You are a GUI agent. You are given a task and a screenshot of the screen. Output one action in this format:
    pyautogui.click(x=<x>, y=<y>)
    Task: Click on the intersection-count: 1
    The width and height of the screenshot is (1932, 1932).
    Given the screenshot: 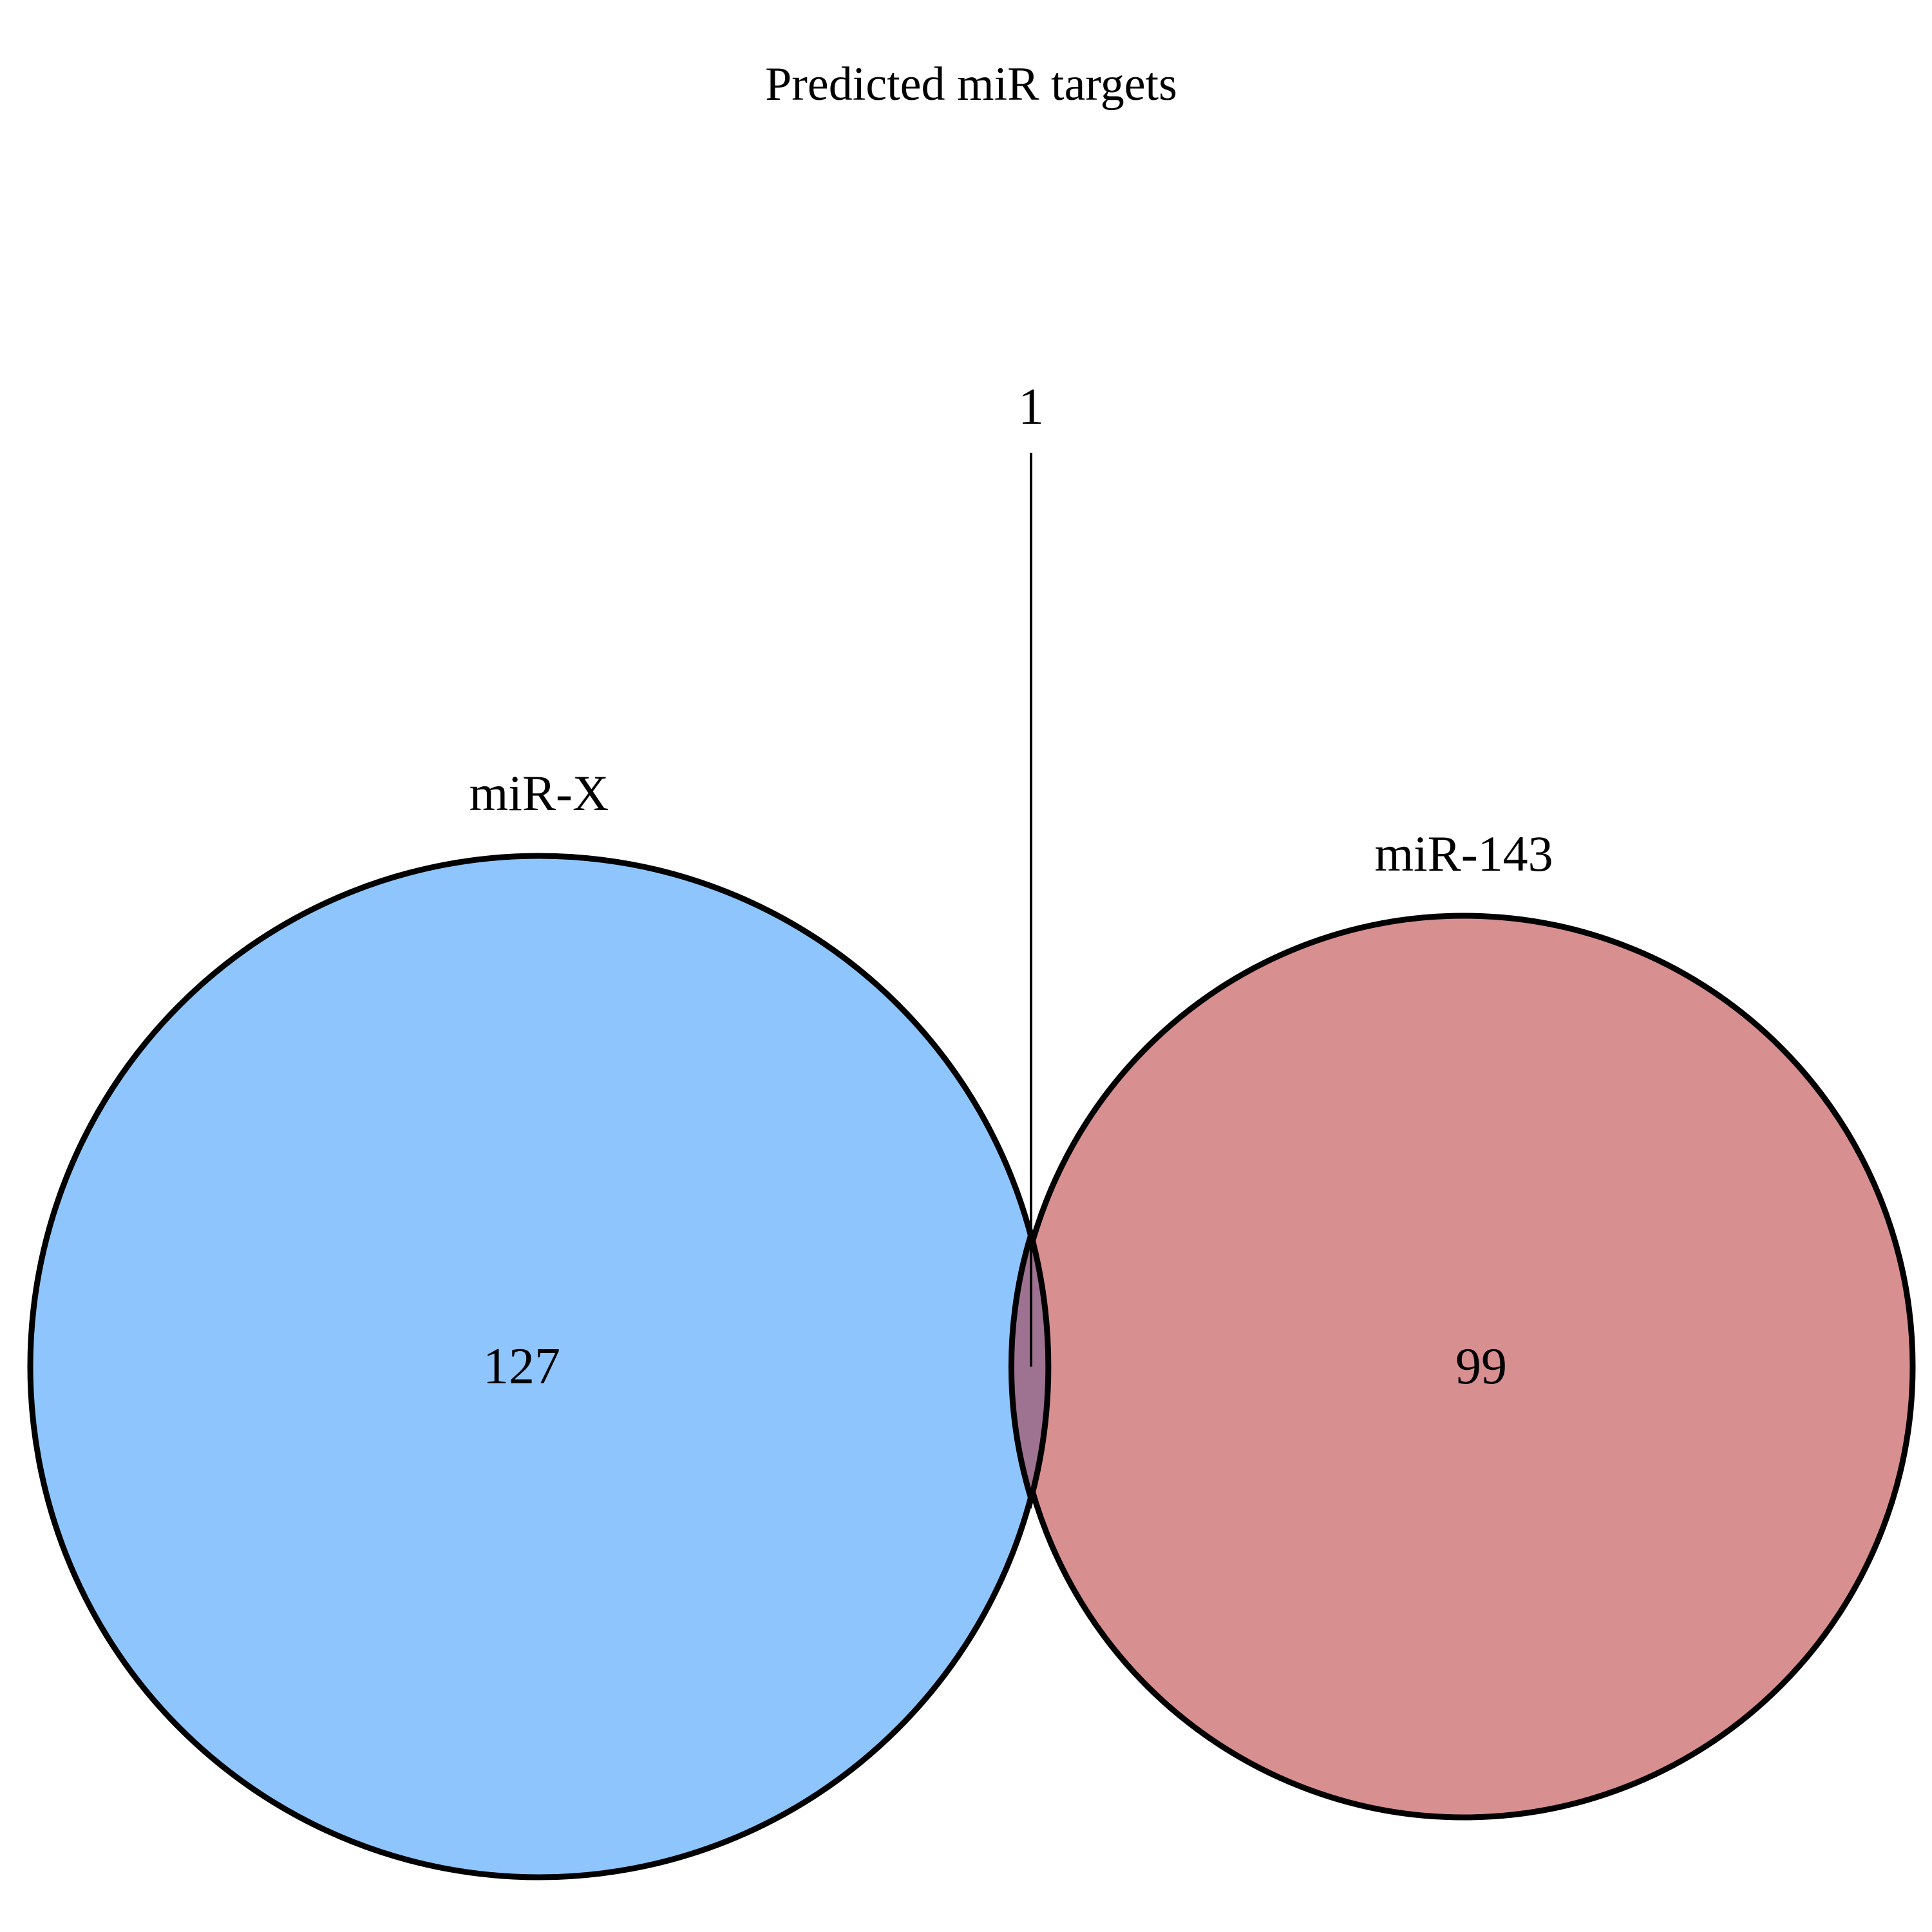 What is the action you would take?
    pyautogui.click(x=1031, y=407)
    